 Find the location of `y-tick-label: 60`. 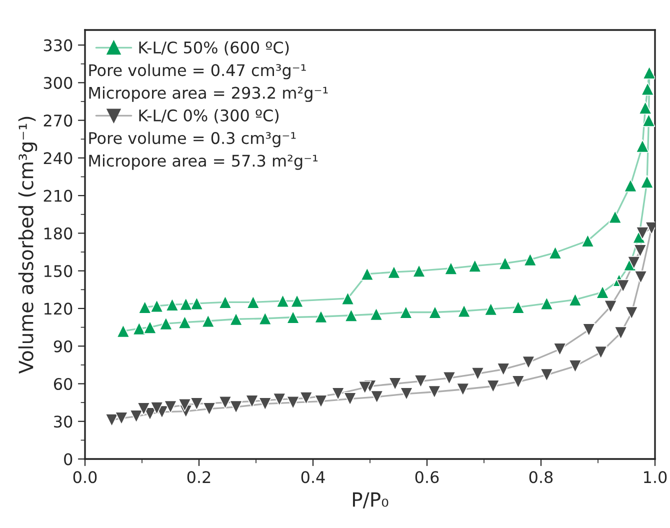

y-tick-label: 60 is located at coordinates (63, 384).